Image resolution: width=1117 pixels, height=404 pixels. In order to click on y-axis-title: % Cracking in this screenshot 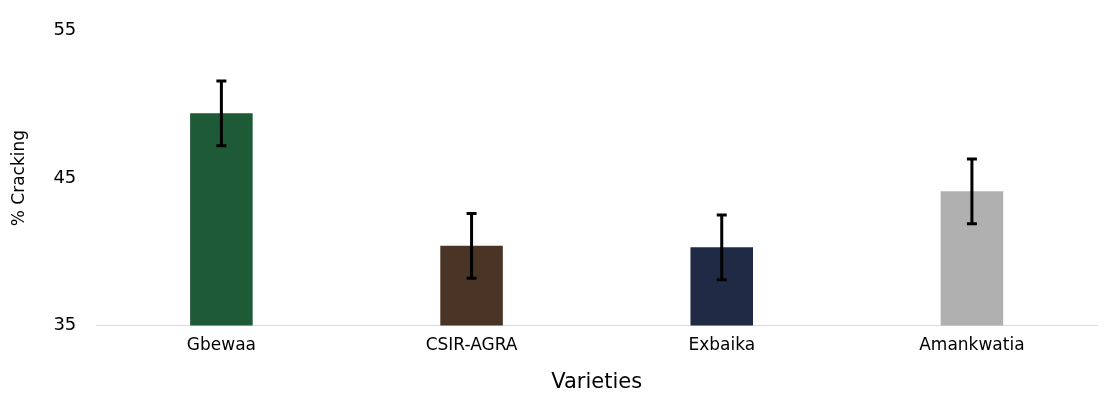, I will do `click(17, 178)`.